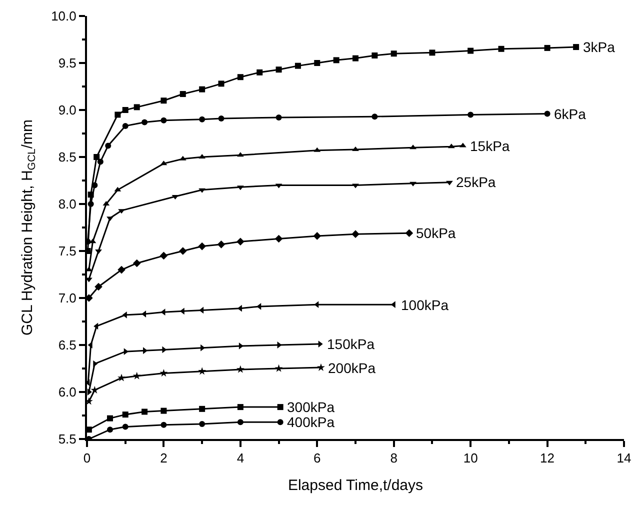  I want to click on x-tick-label: 10, so click(470, 458).